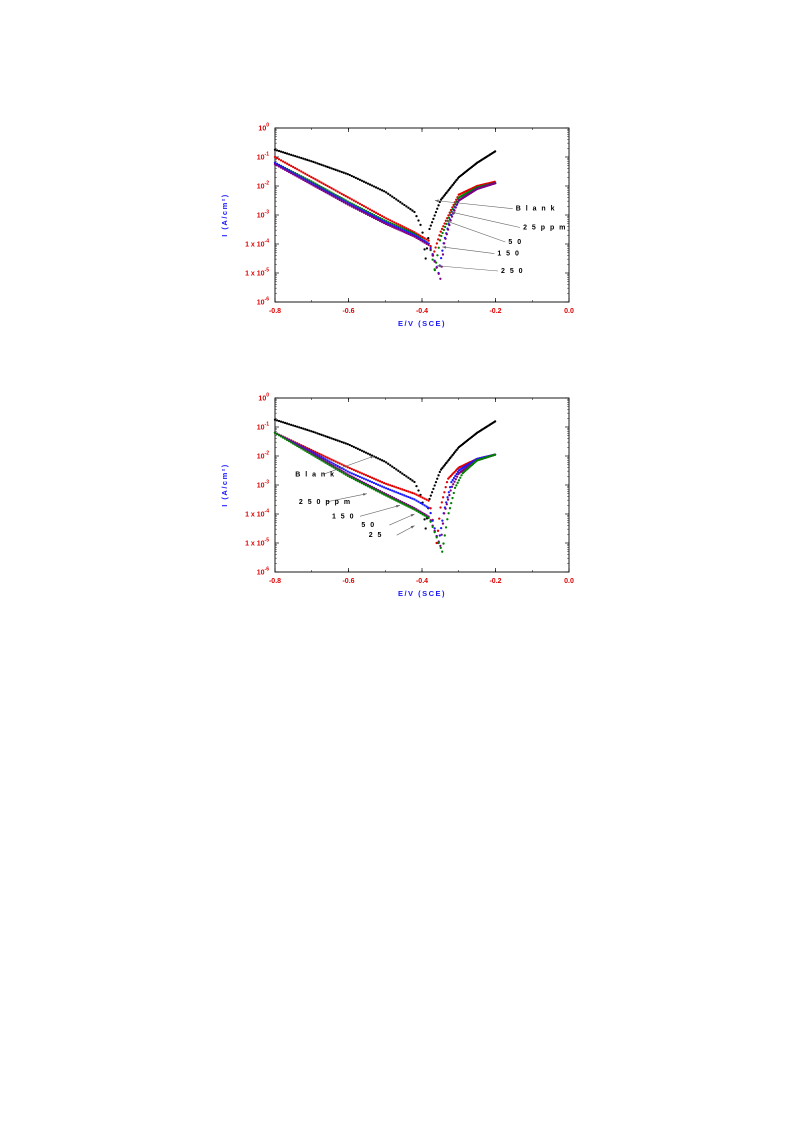 Image resolution: width=793 pixels, height=1121 pixels. Describe the element at coordinates (263, 572) in the screenshot. I see `y-tick-label: 10⁻⁶` at that location.